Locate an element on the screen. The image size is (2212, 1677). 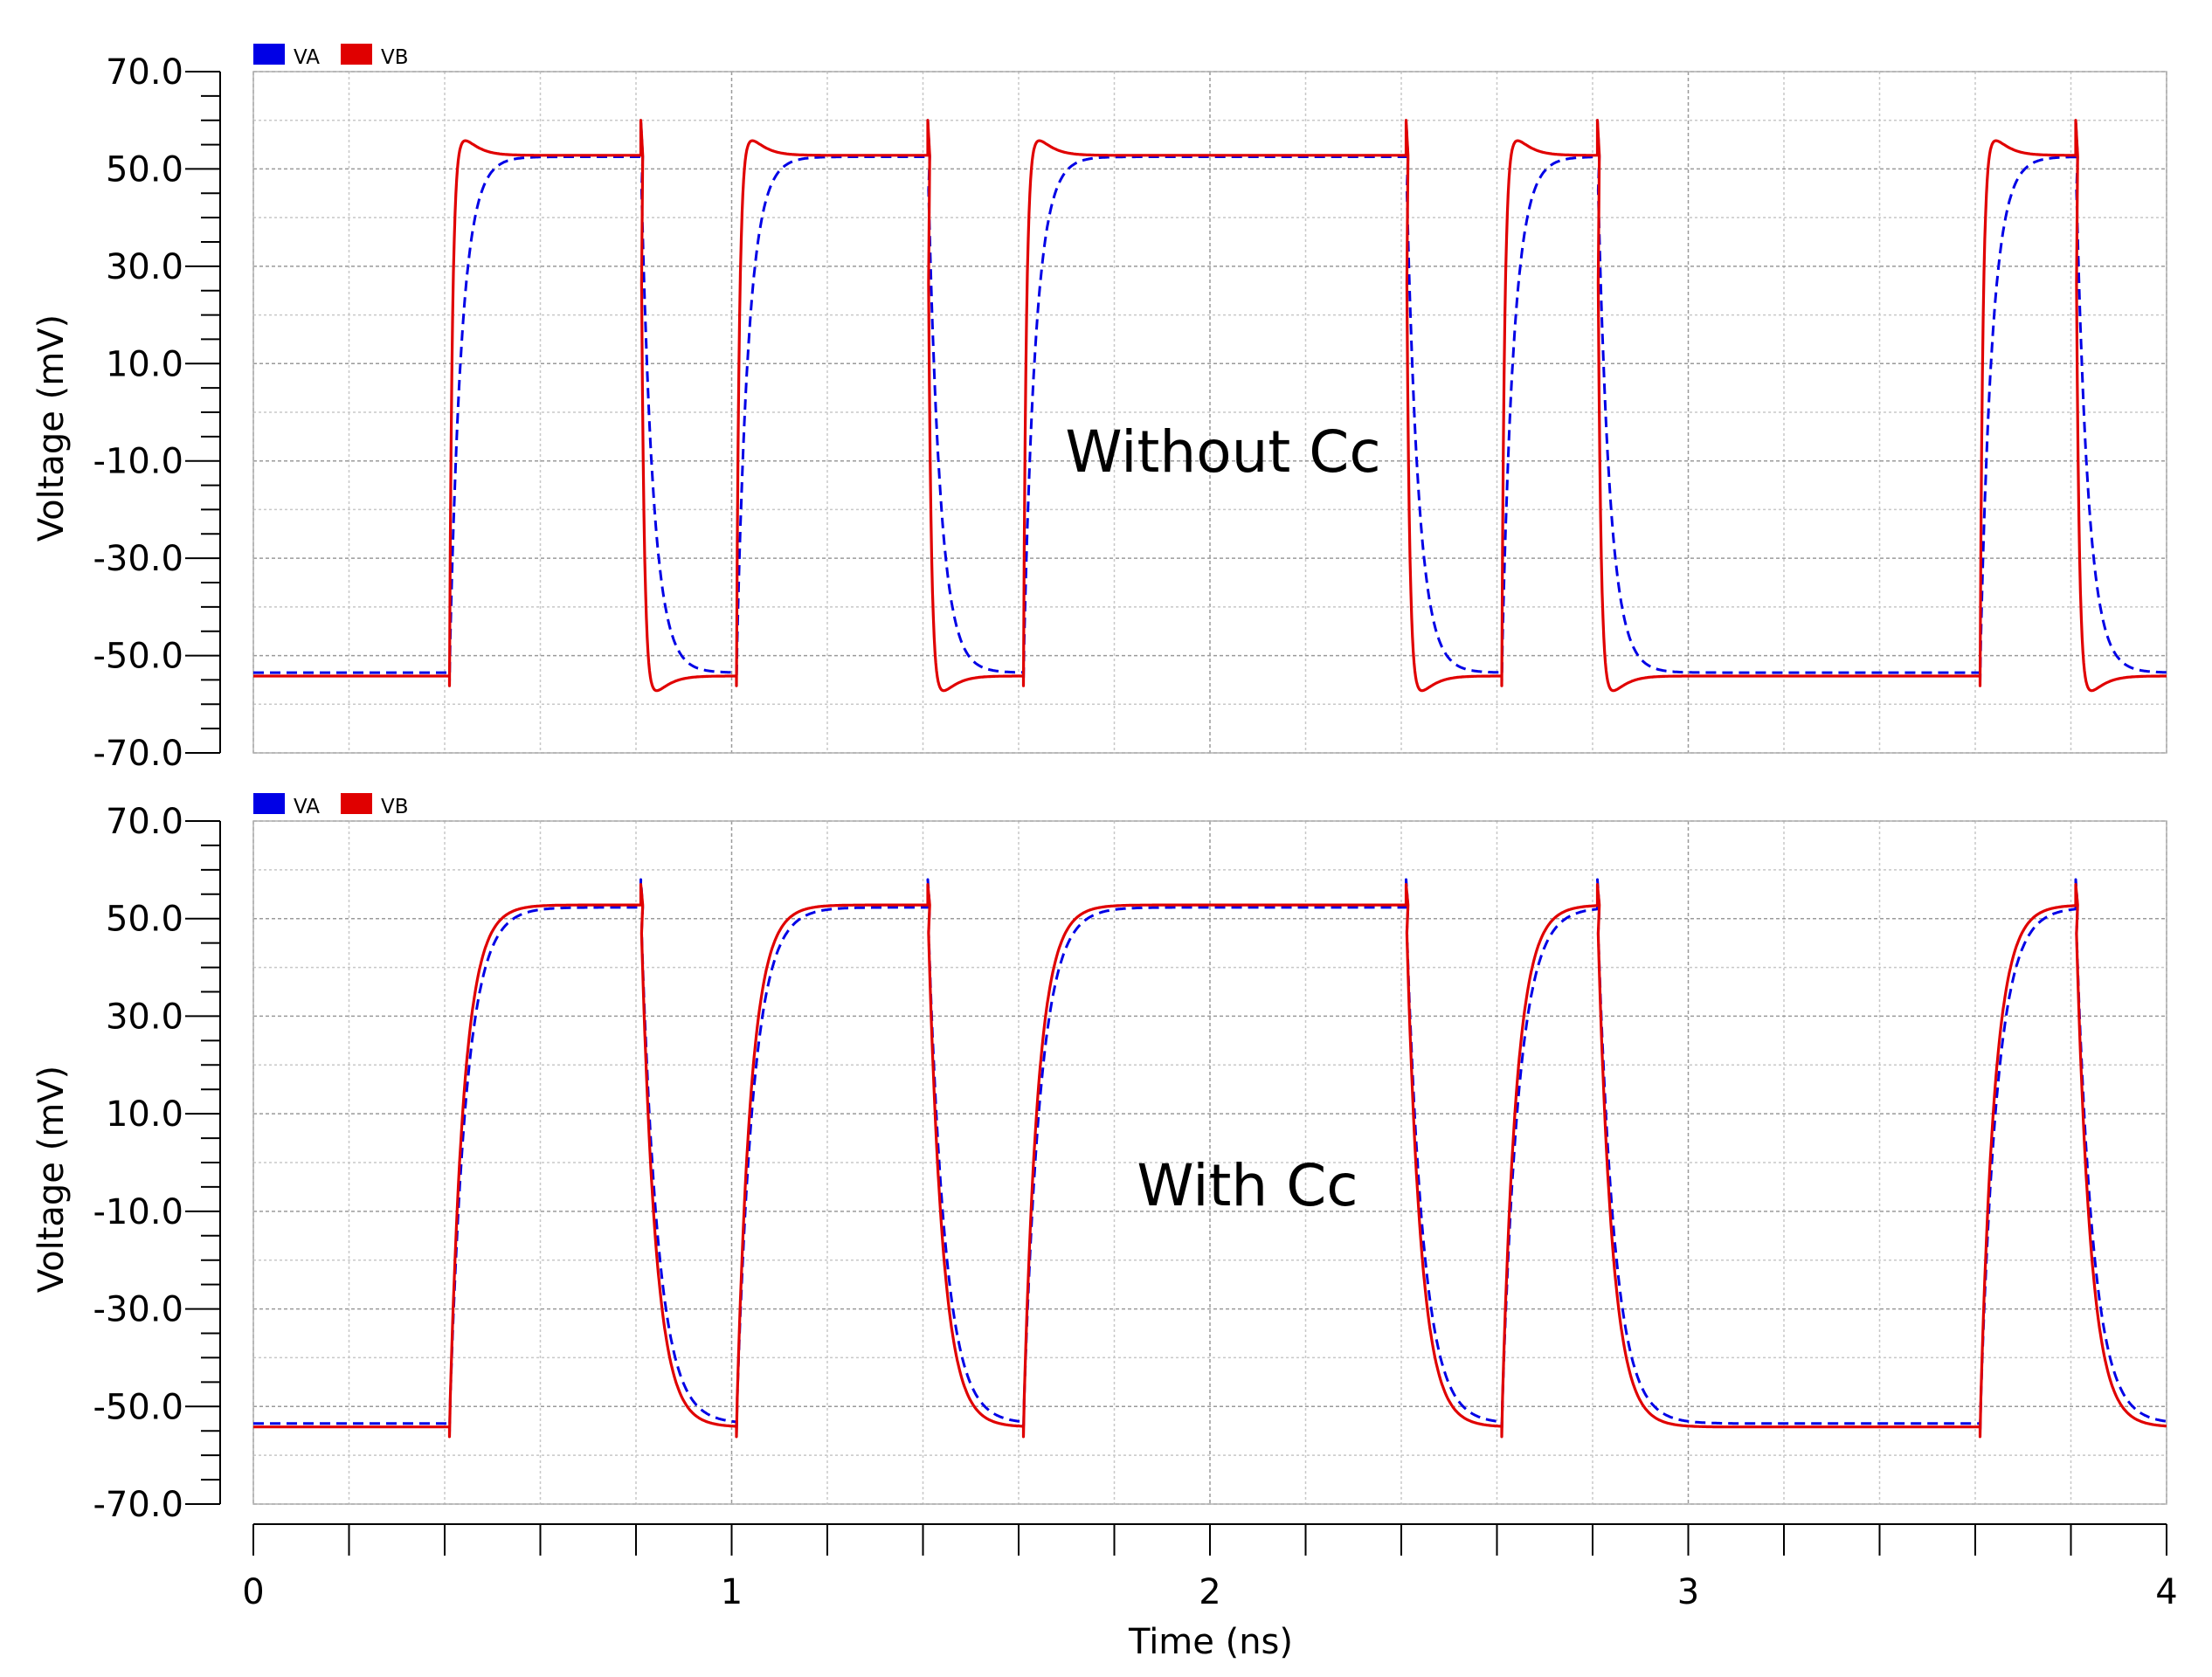
x-tick-label: 3 is located at coordinates (1688, 1592).